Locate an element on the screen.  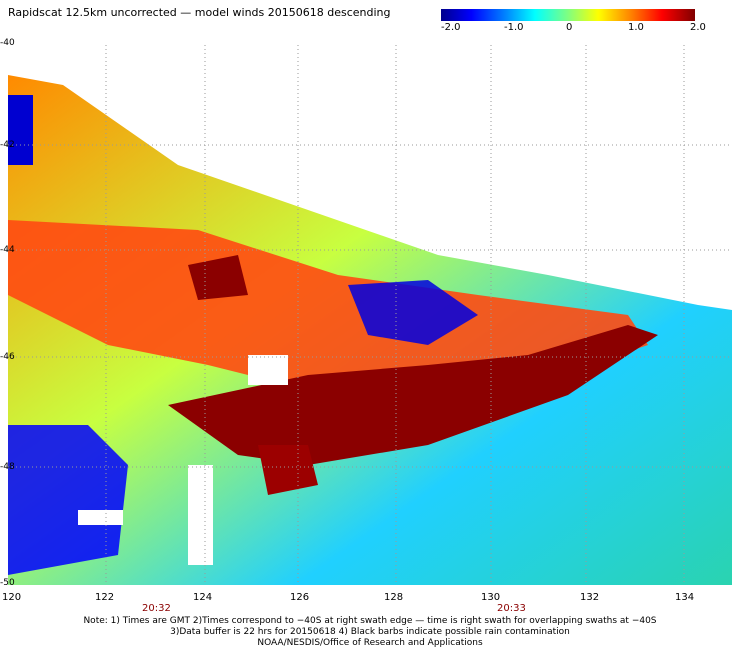
lat-tick: -50 is located at coordinates (7, 583).